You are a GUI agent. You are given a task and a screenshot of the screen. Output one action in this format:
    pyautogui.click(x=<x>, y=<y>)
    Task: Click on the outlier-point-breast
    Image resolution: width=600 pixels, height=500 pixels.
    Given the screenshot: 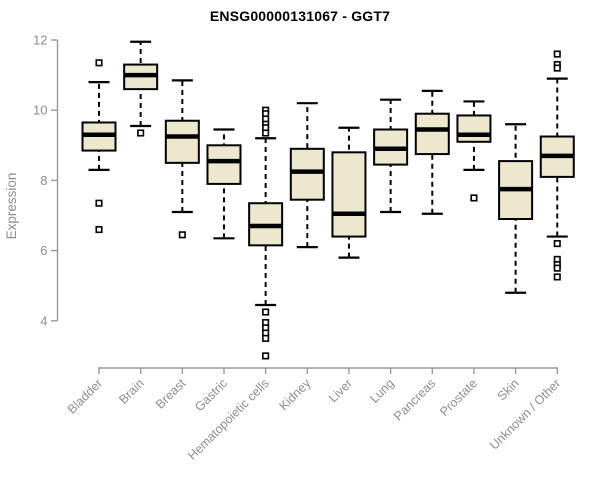 What is the action you would take?
    pyautogui.click(x=182, y=235)
    